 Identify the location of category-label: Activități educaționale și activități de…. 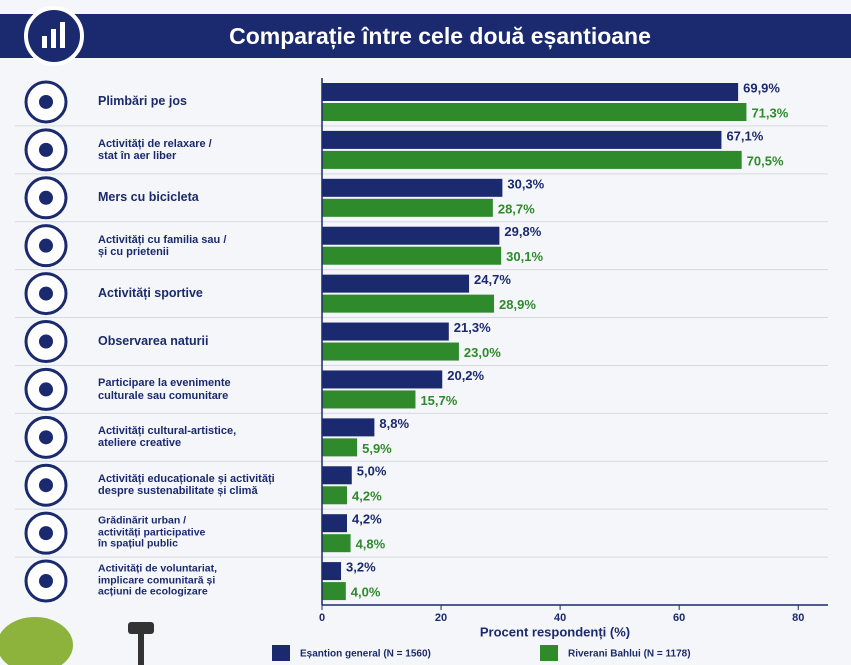
(186, 485).